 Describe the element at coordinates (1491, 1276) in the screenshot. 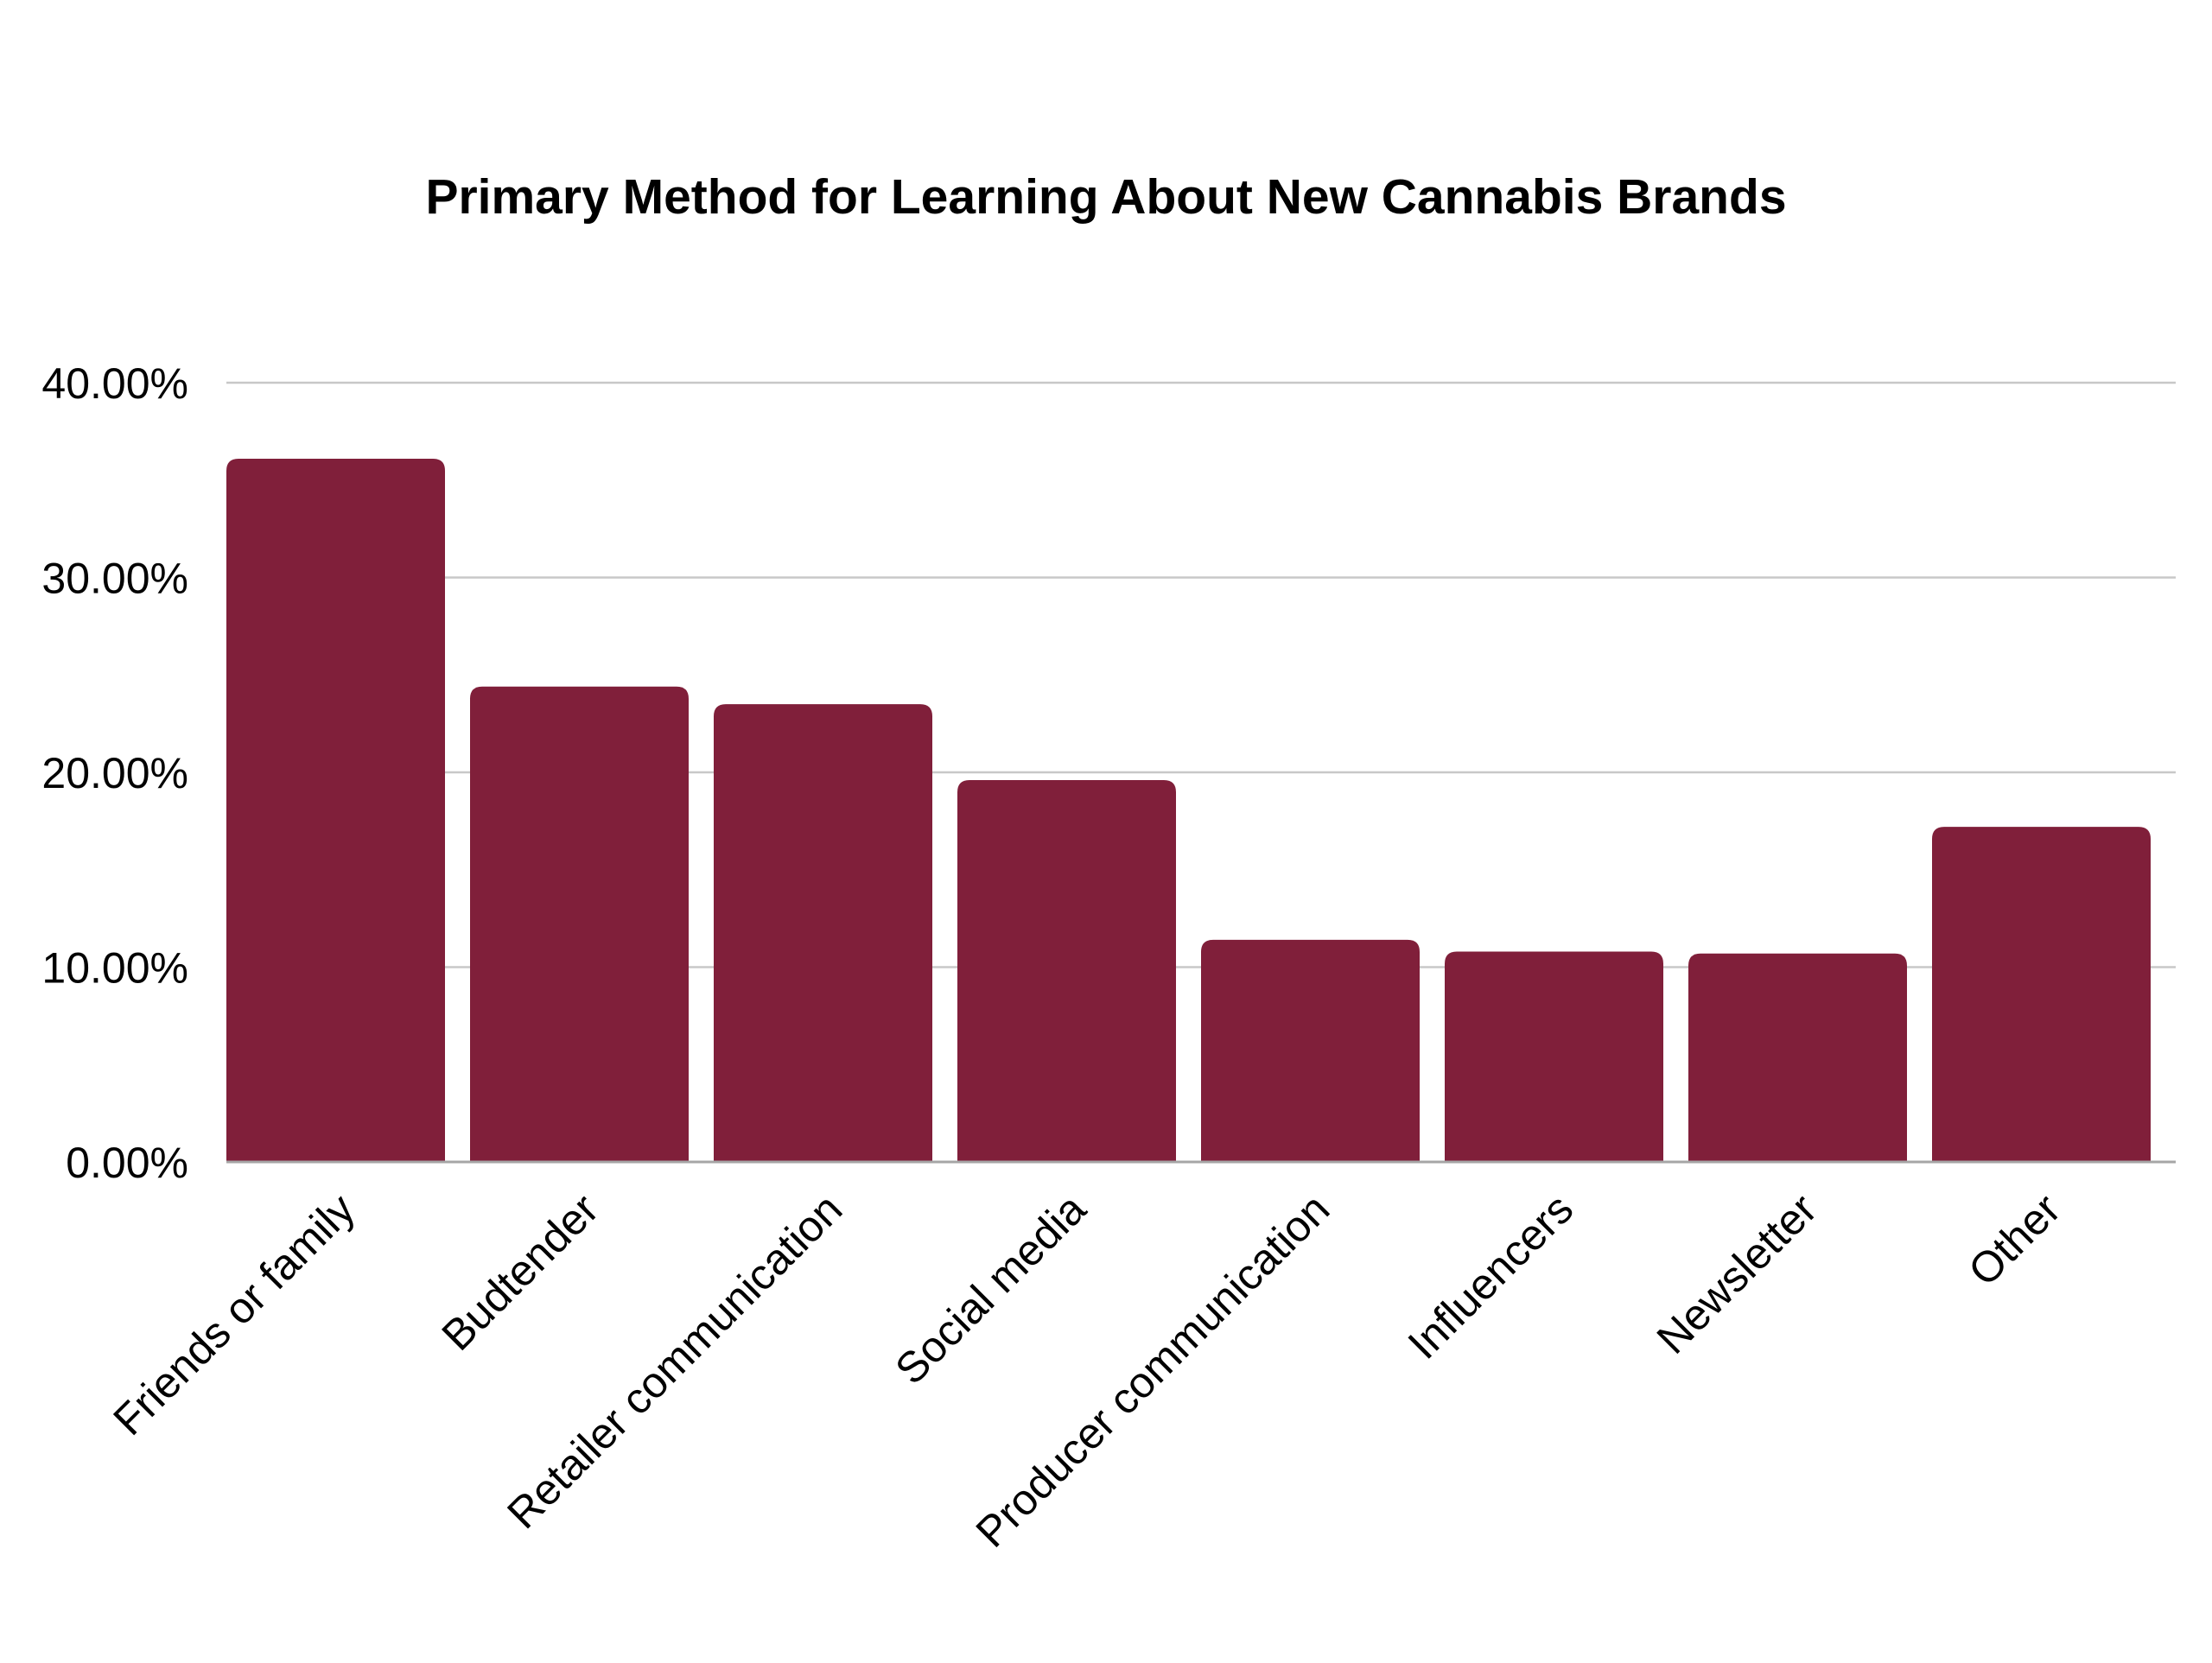

I see `x-category-label: Influencers` at that location.